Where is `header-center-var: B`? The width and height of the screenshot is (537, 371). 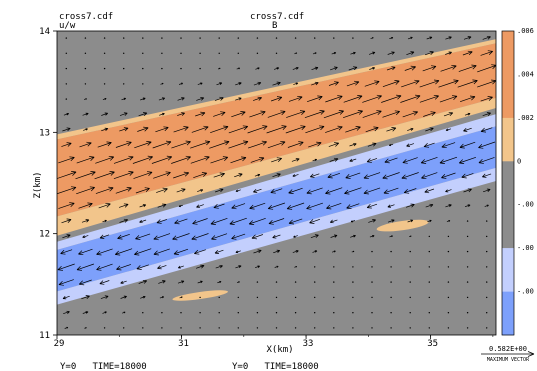
header-center-var: B is located at coordinates (274, 26).